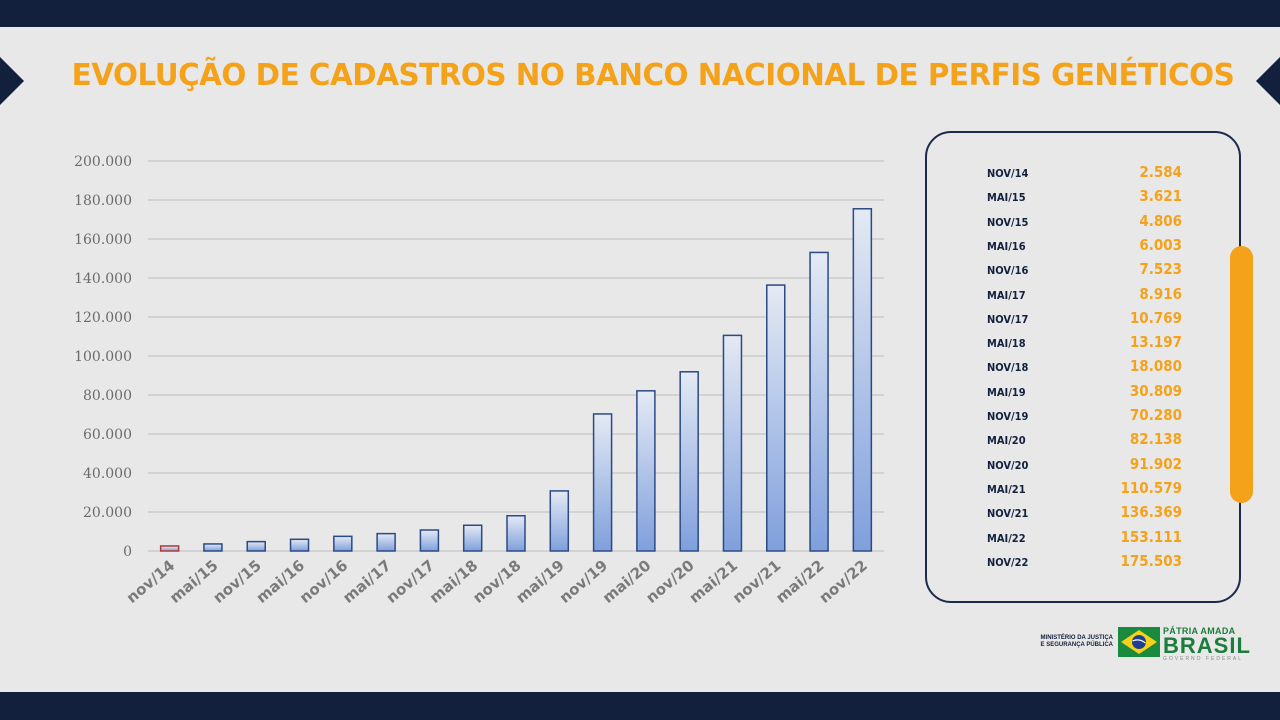 The image size is (1280, 720). Describe the element at coordinates (640, 706) in the screenshot. I see `bottom-bar` at that location.